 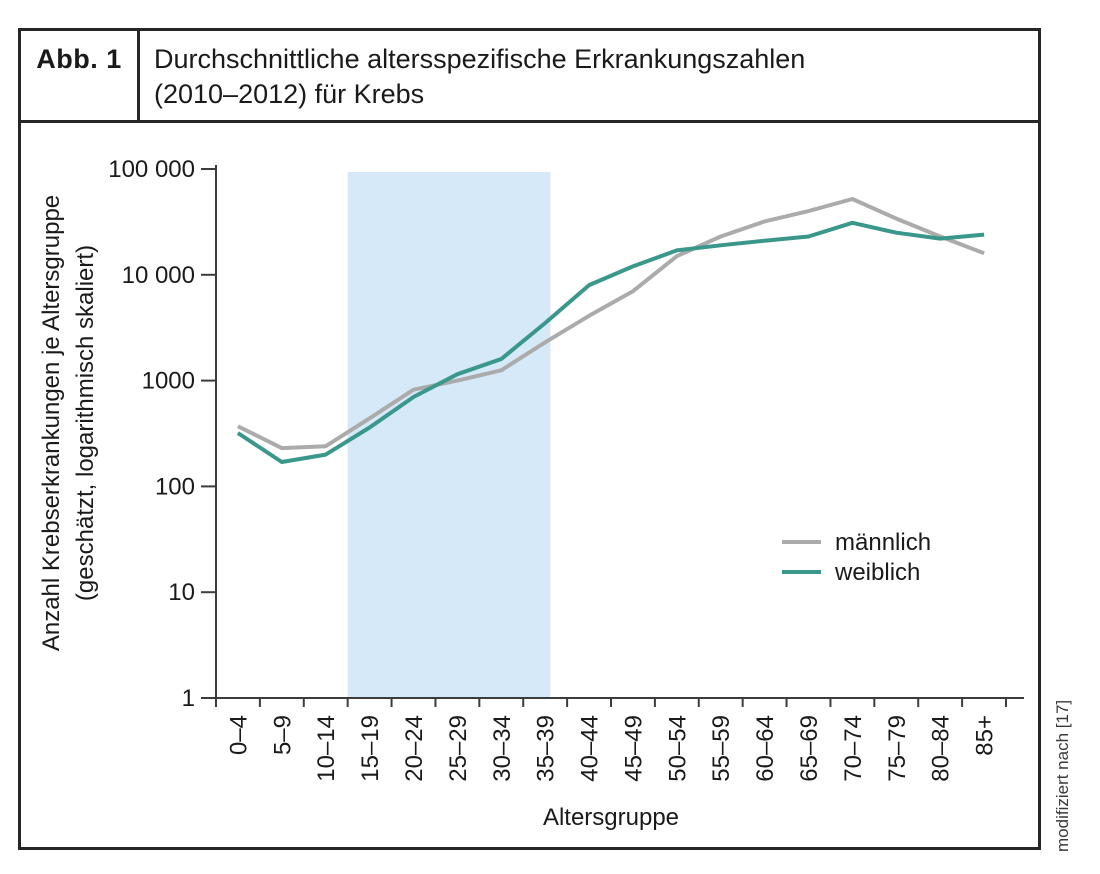 What do you see at coordinates (1062, 775) in the screenshot?
I see `source-caption: modifiziert nach [17]` at bounding box center [1062, 775].